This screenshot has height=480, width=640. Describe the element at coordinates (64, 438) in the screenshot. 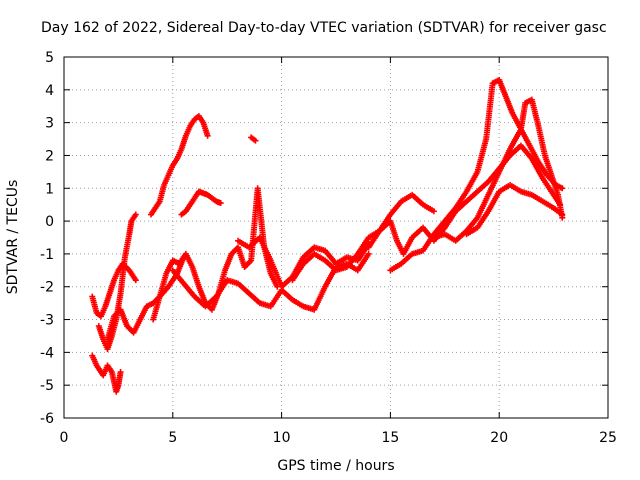

I see `x-tick-label: 0` at that location.